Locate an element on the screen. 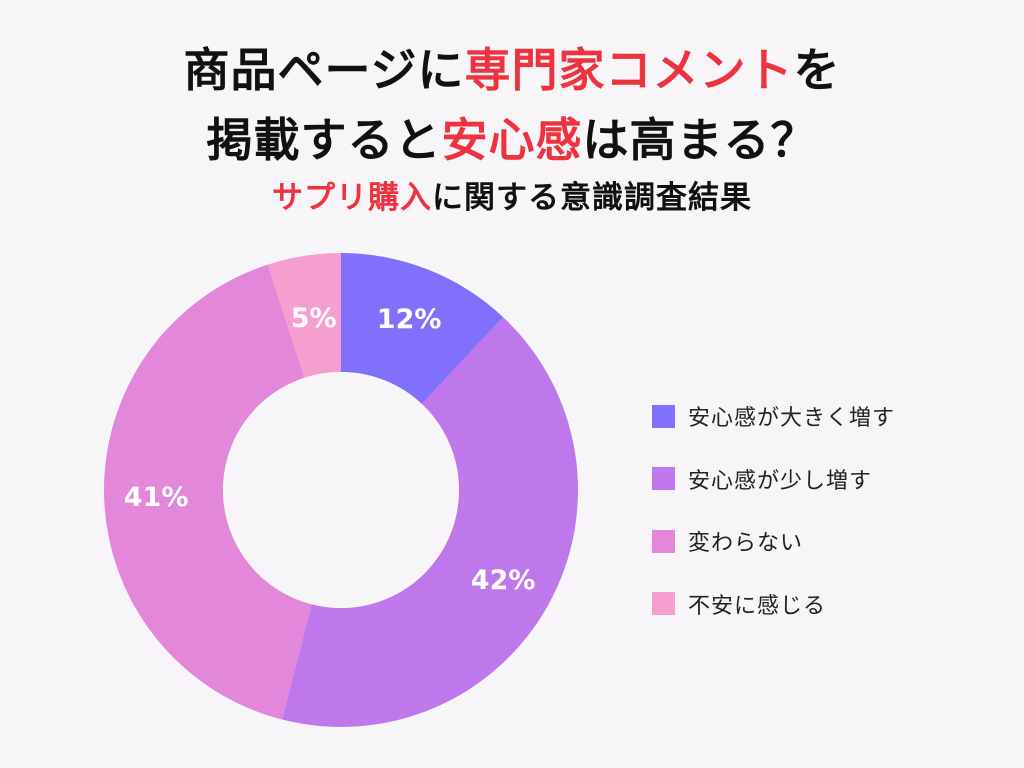  title-highlight: 安心感 is located at coordinates (512, 140).